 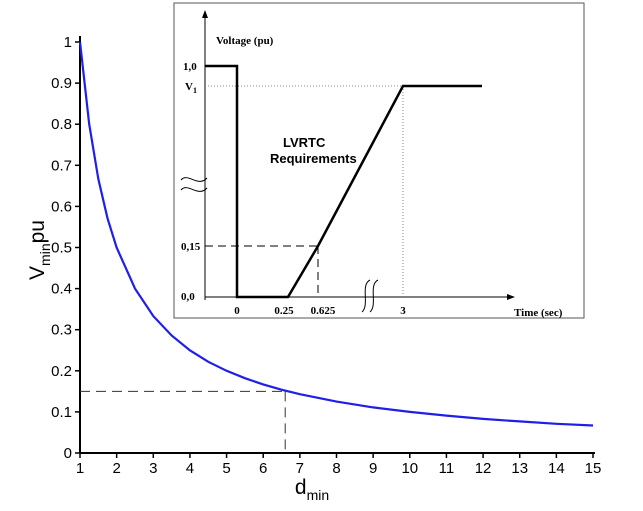 What do you see at coordinates (556, 468) in the screenshot?
I see `x-tick-label: 14` at bounding box center [556, 468].